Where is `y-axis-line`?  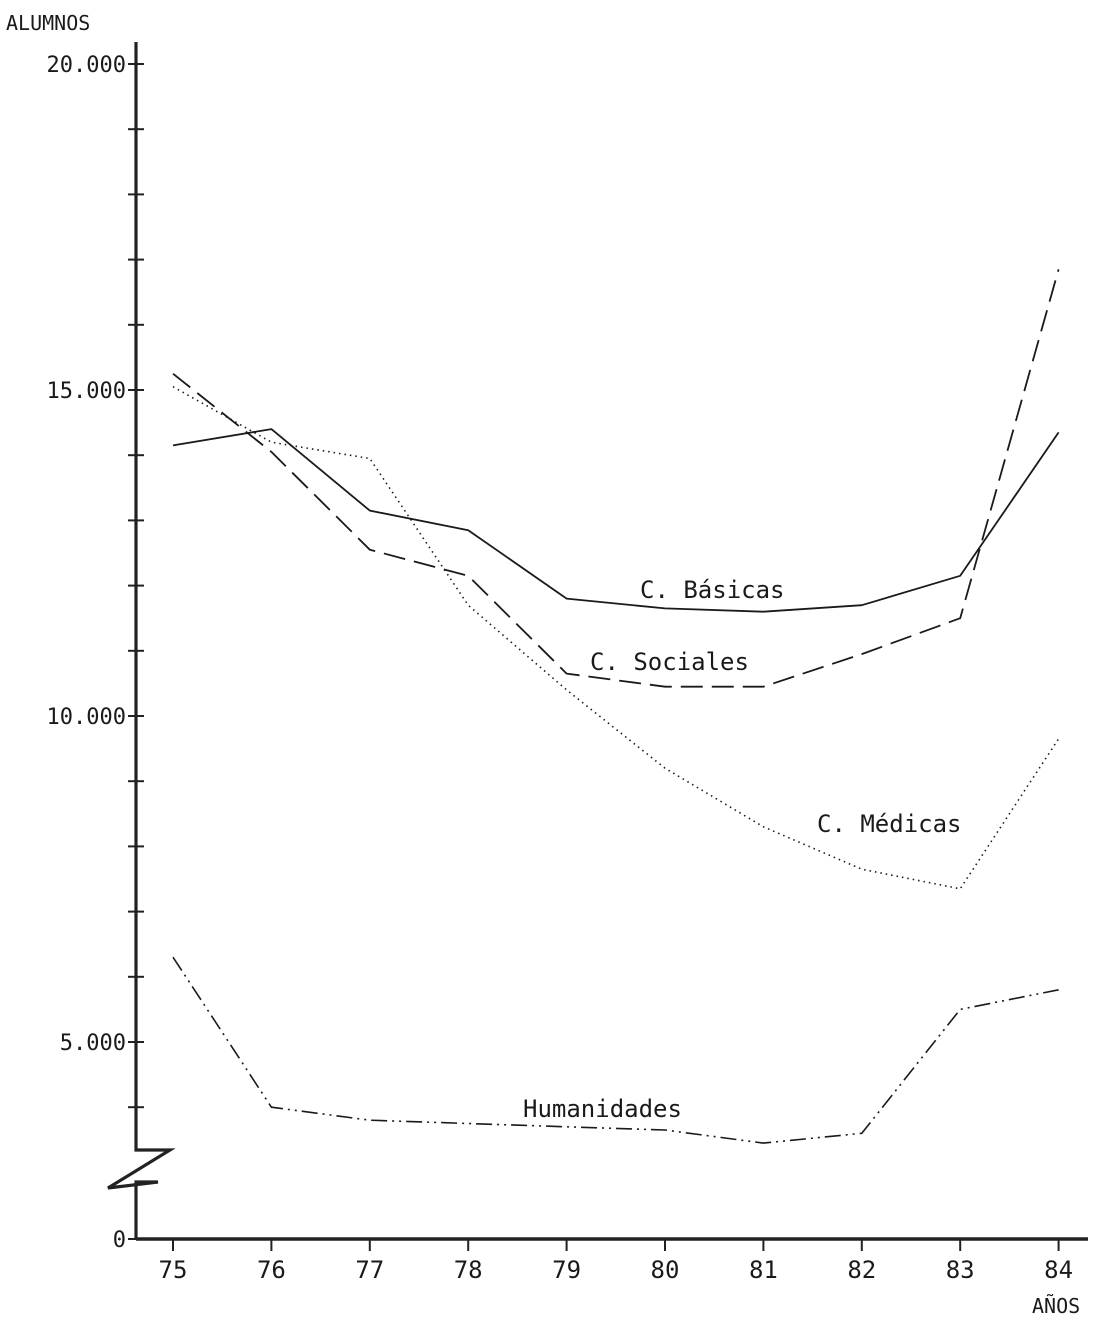 y-axis-line is located at coordinates (141, 640).